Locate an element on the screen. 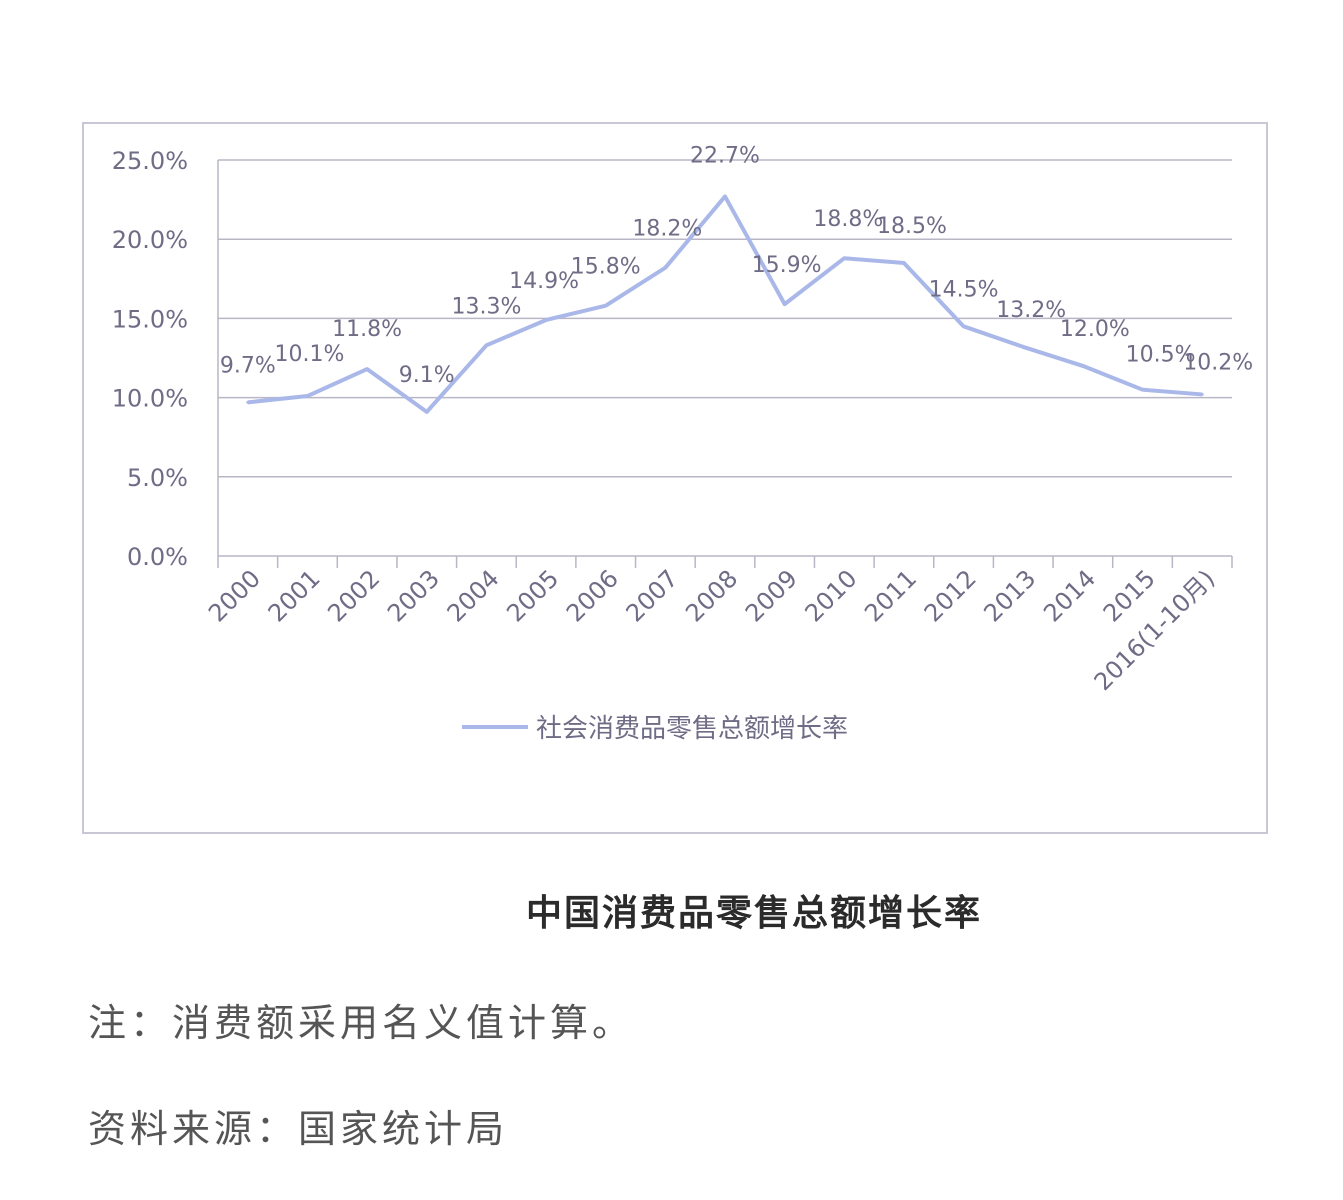 The image size is (1343, 1200). y-tick-label: 5.0% is located at coordinates (157, 478).